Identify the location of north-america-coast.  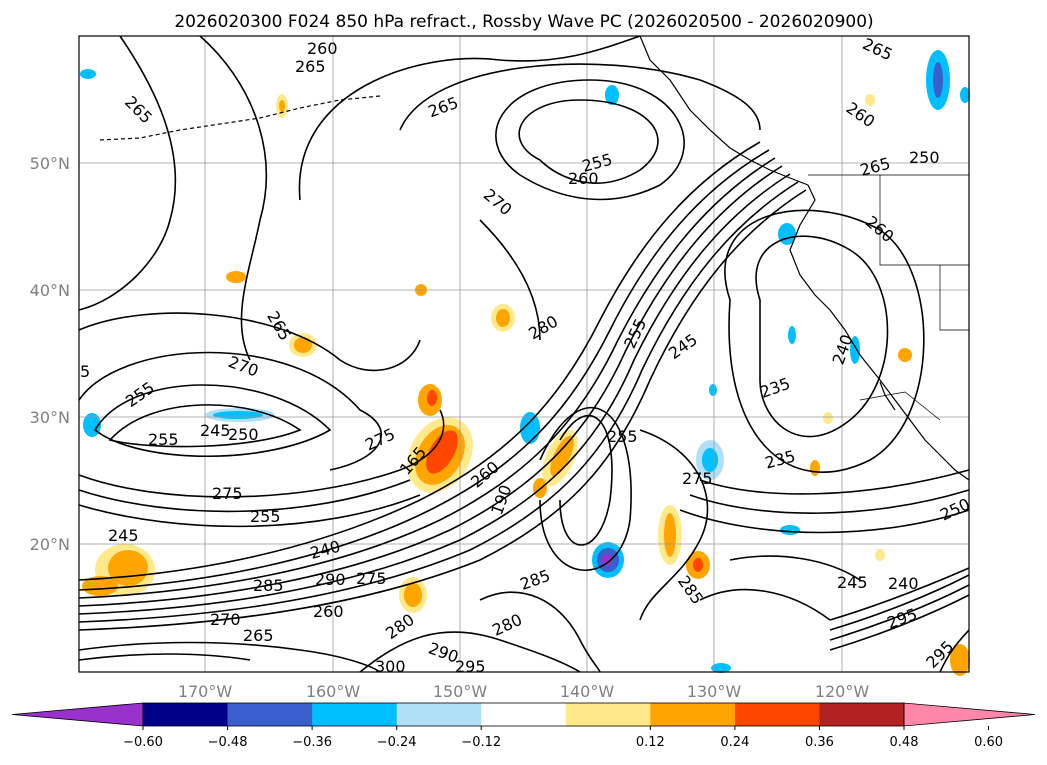
(879, 332).